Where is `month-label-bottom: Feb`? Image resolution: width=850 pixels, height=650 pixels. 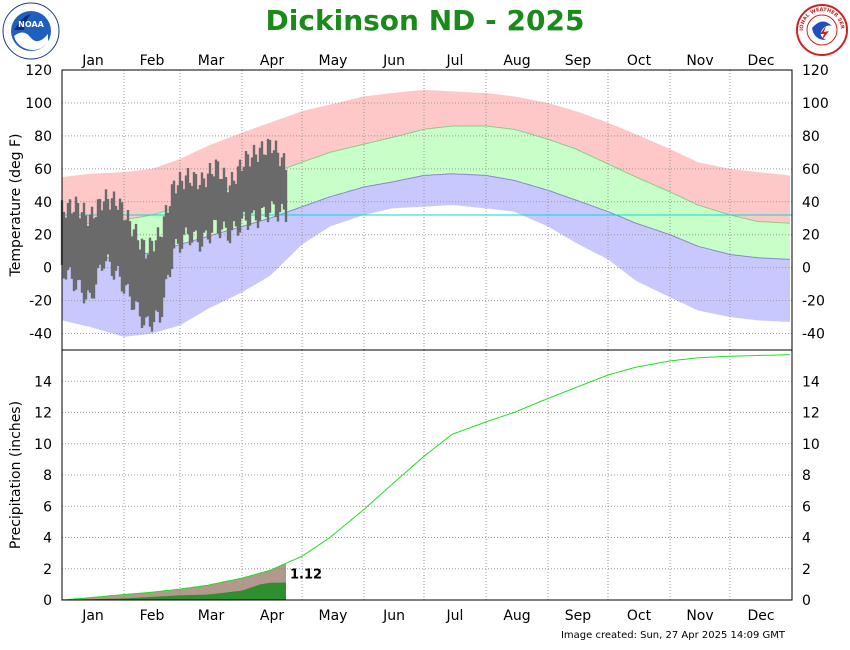
month-label-bottom: Feb is located at coordinates (152, 616).